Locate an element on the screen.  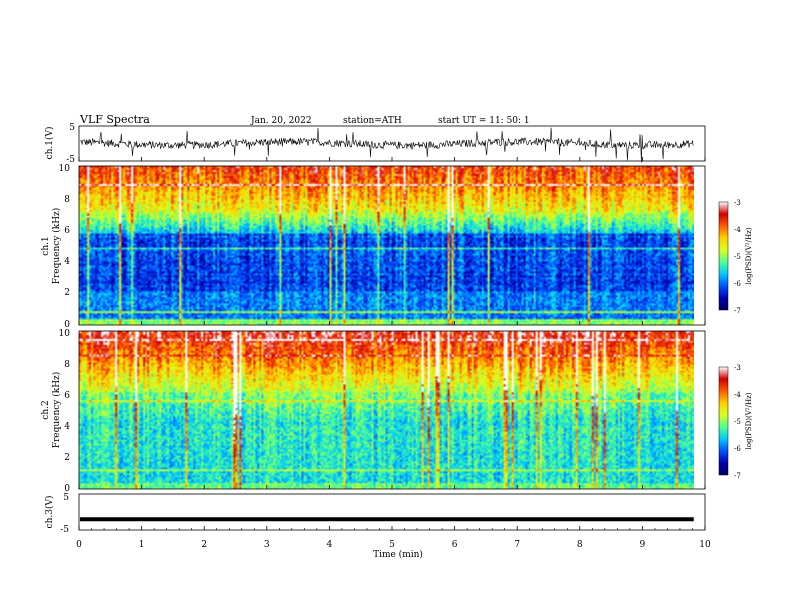
ch2-colorbar-ramp is located at coordinates (723, 421).